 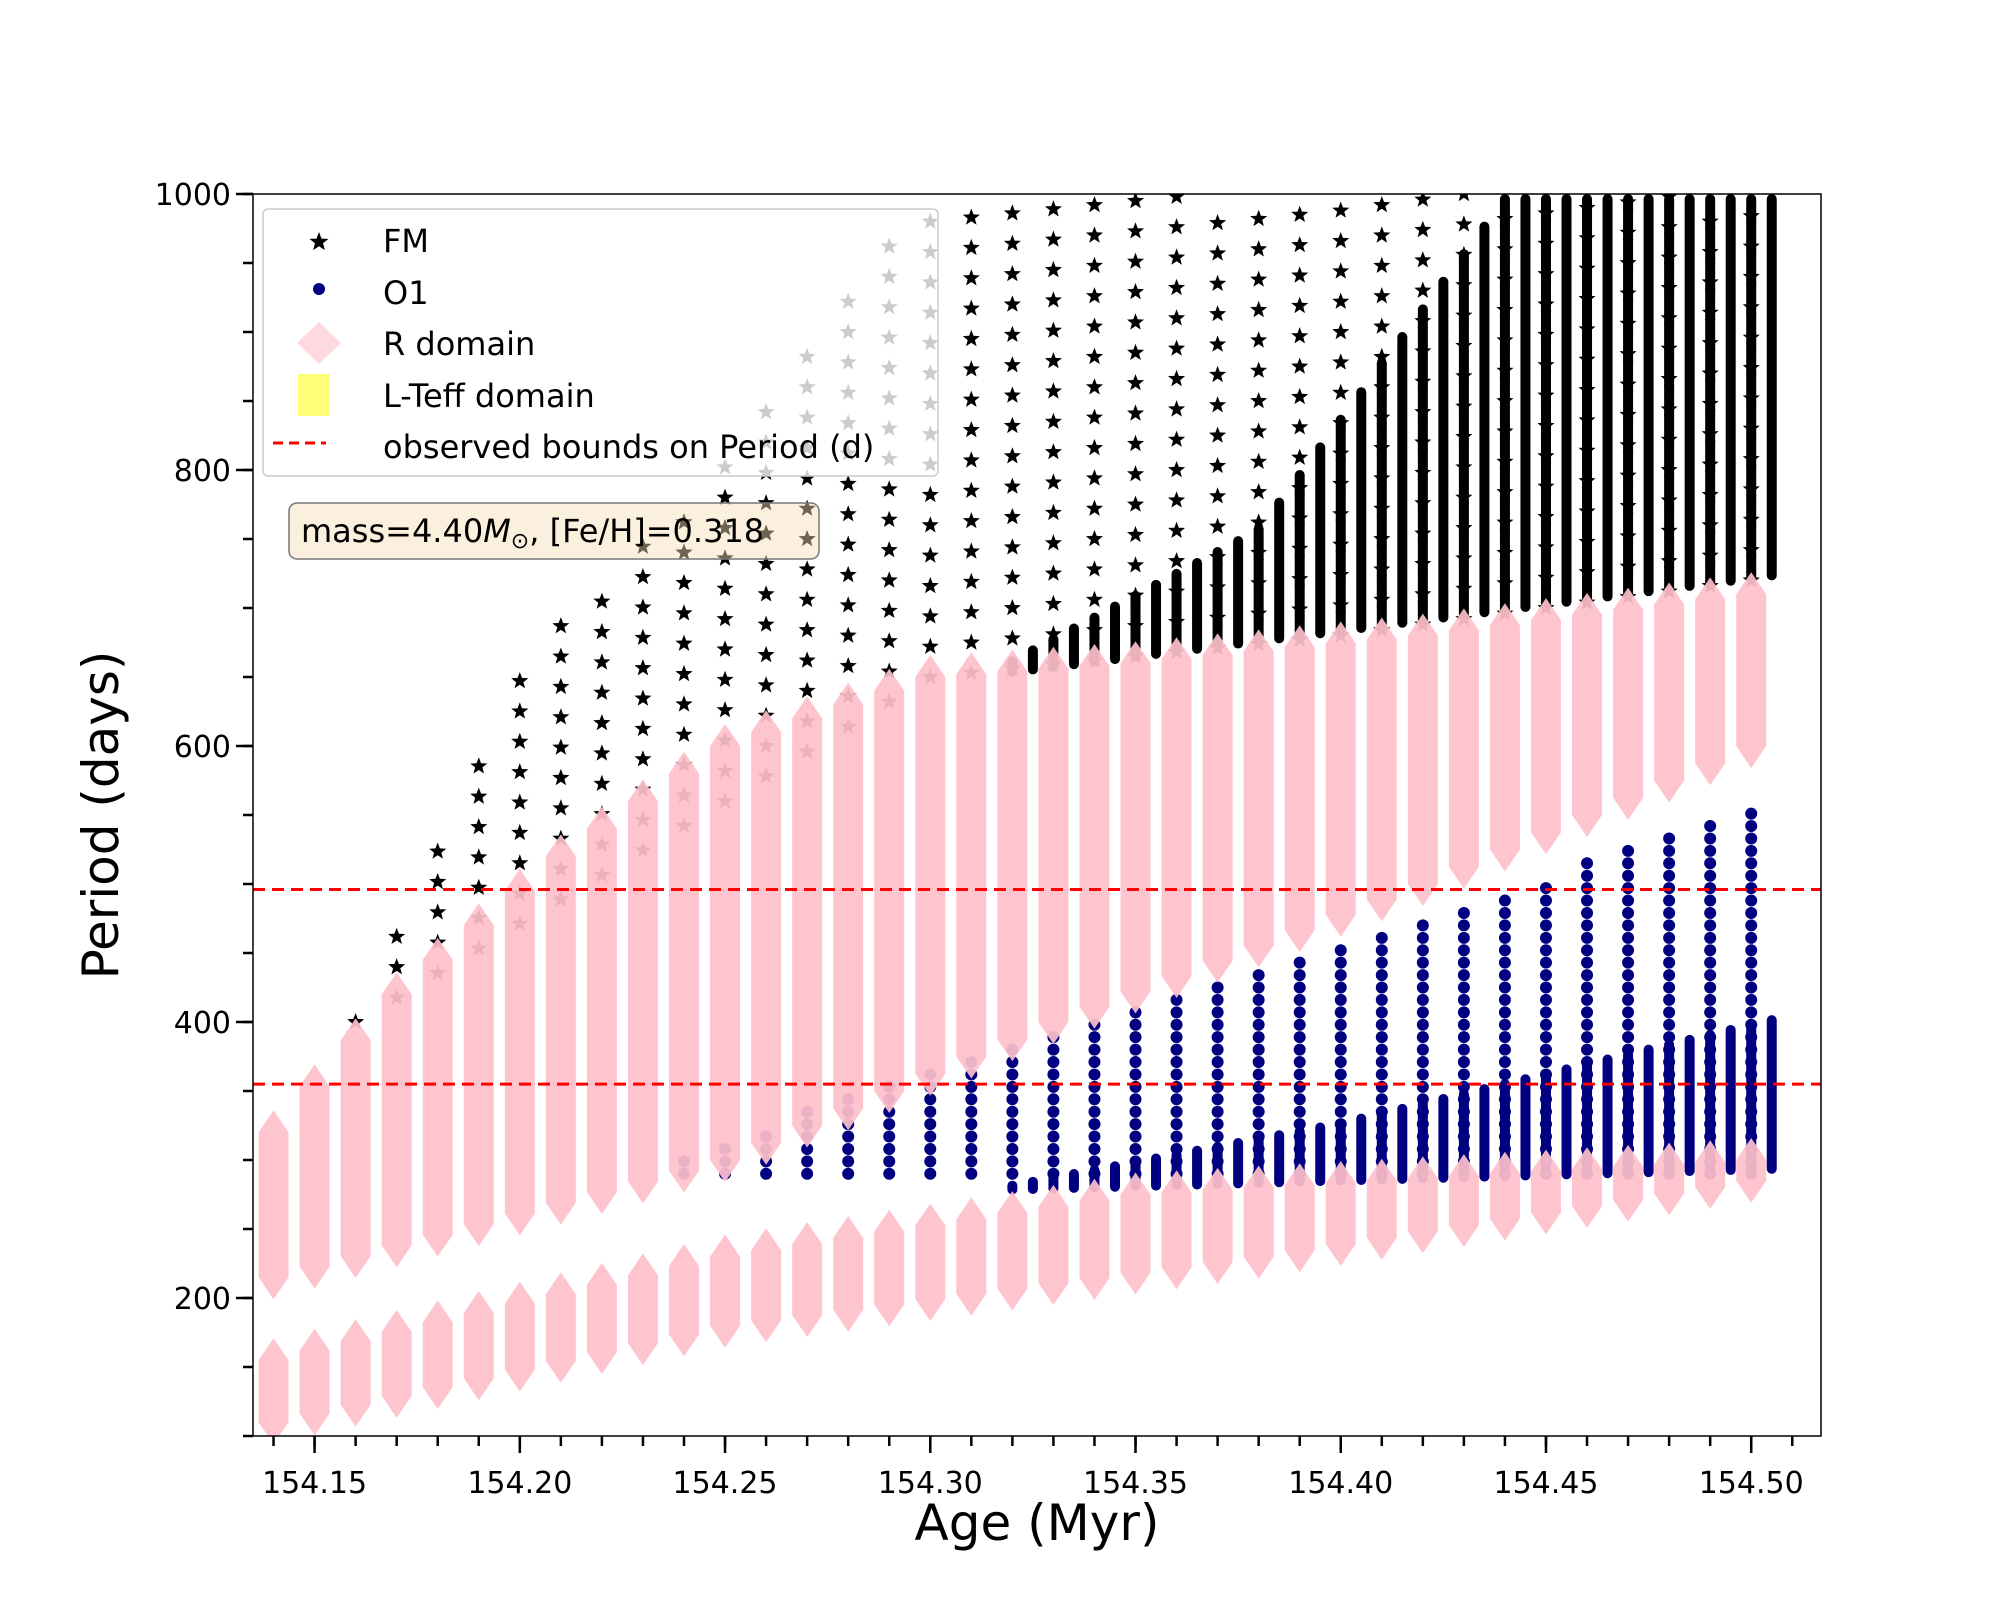 What do you see at coordinates (1392, 435) in the screenshot?
I see `series-fm` at bounding box center [1392, 435].